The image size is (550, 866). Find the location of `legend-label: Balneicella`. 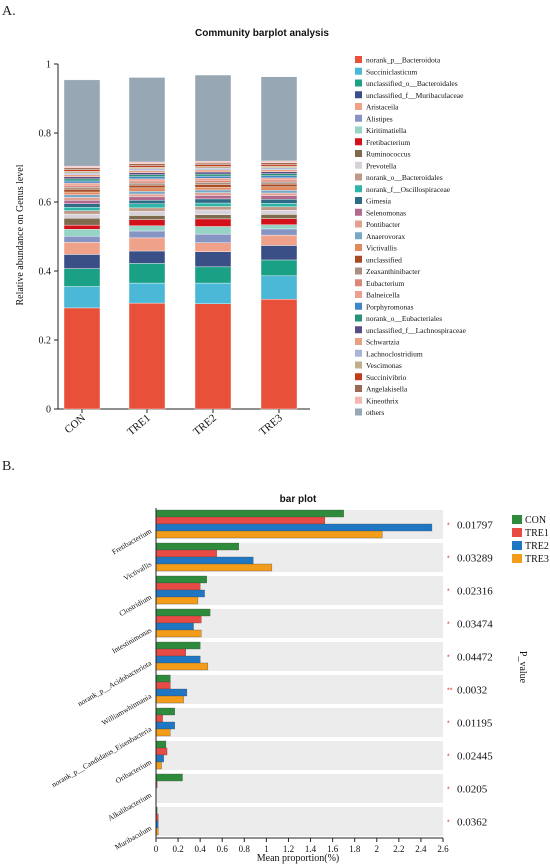

legend-label: Balneicella is located at coordinates (383, 295).